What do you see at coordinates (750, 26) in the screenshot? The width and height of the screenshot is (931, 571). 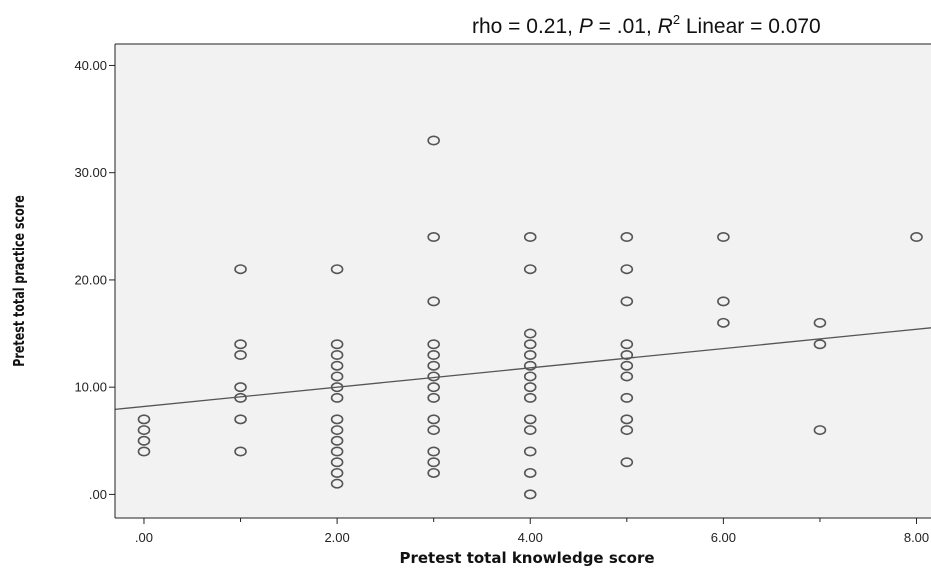 I see `annotation-r-value: Linear = 0.070` at bounding box center [750, 26].